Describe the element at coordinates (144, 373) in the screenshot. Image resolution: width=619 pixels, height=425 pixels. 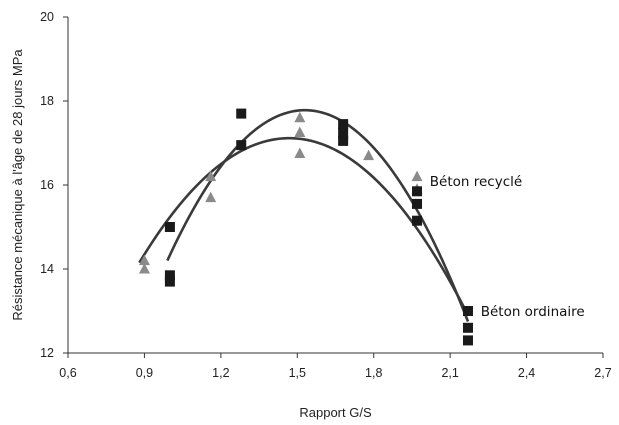
I see `x-tick-label: 0,9` at that location.